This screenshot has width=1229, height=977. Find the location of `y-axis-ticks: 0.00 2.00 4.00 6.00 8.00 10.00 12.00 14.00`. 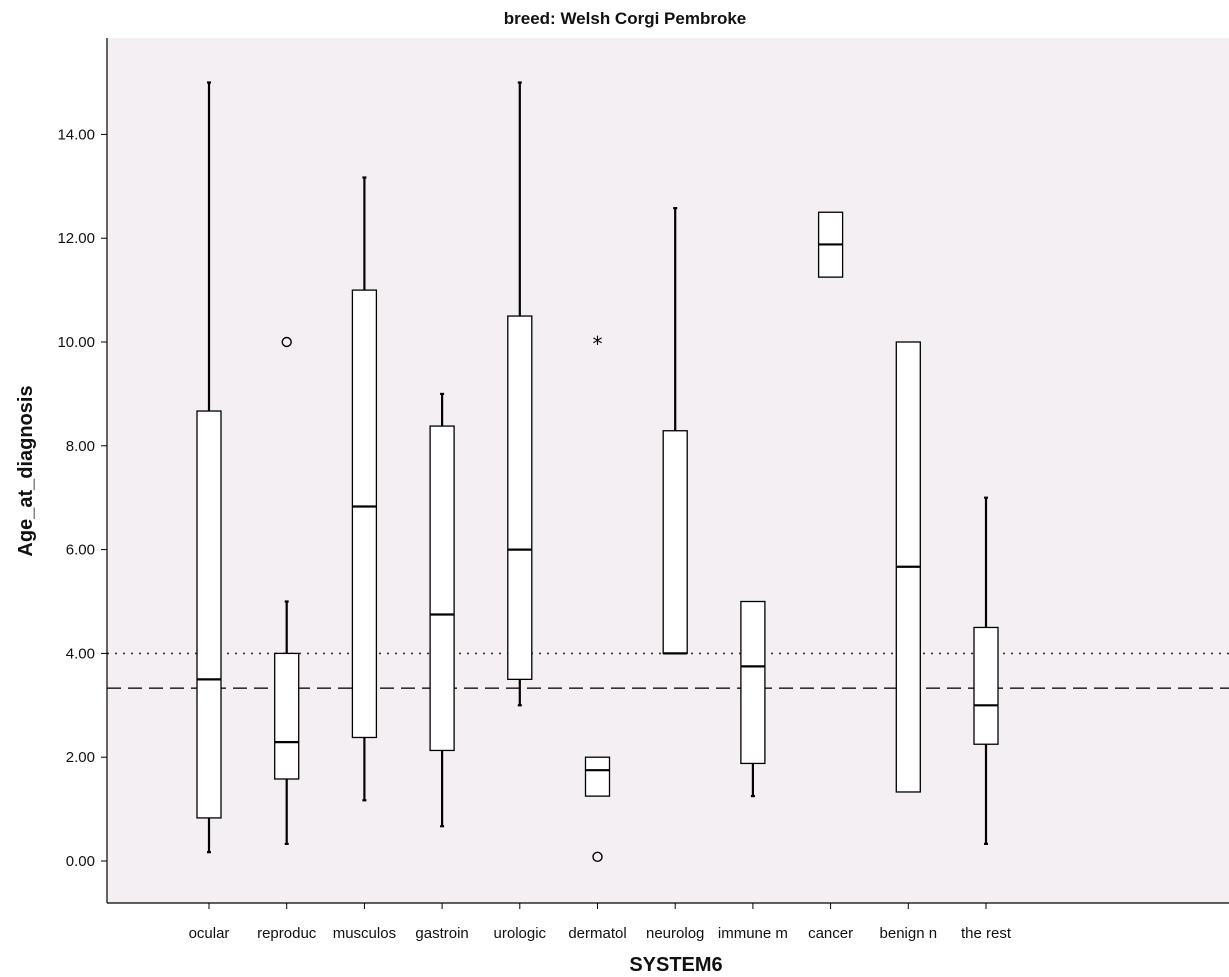

y-axis-ticks: 0.00 2.00 4.00 6.00 8.00 10.00 12.00 14.00 is located at coordinates (82, 498).